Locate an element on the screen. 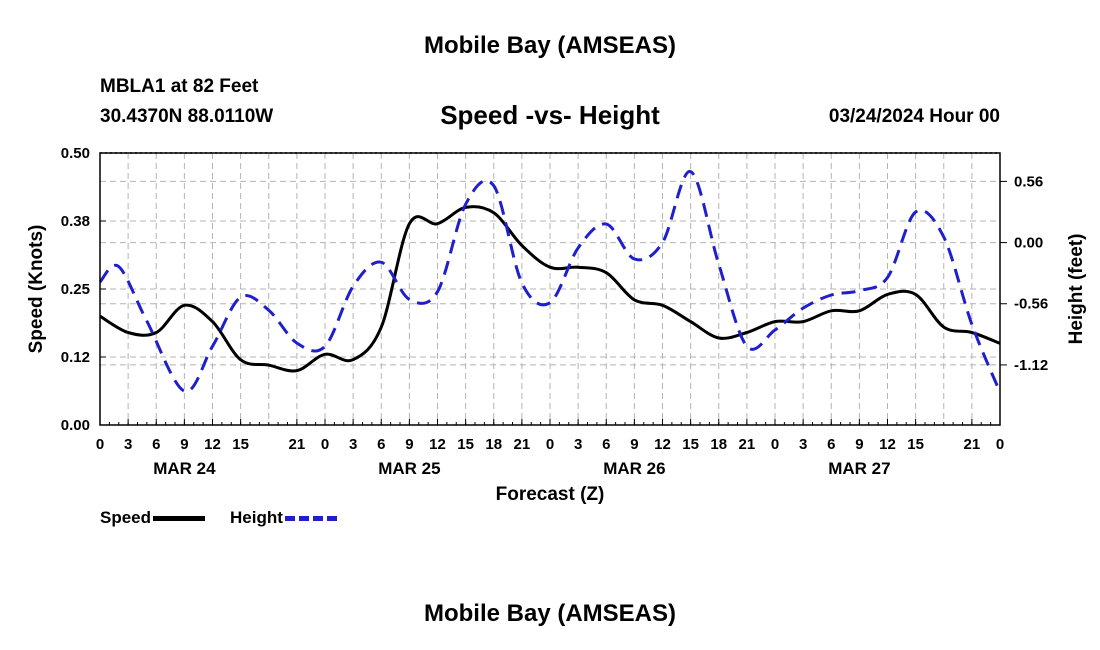  legend-speed-swatch is located at coordinates (179, 518).